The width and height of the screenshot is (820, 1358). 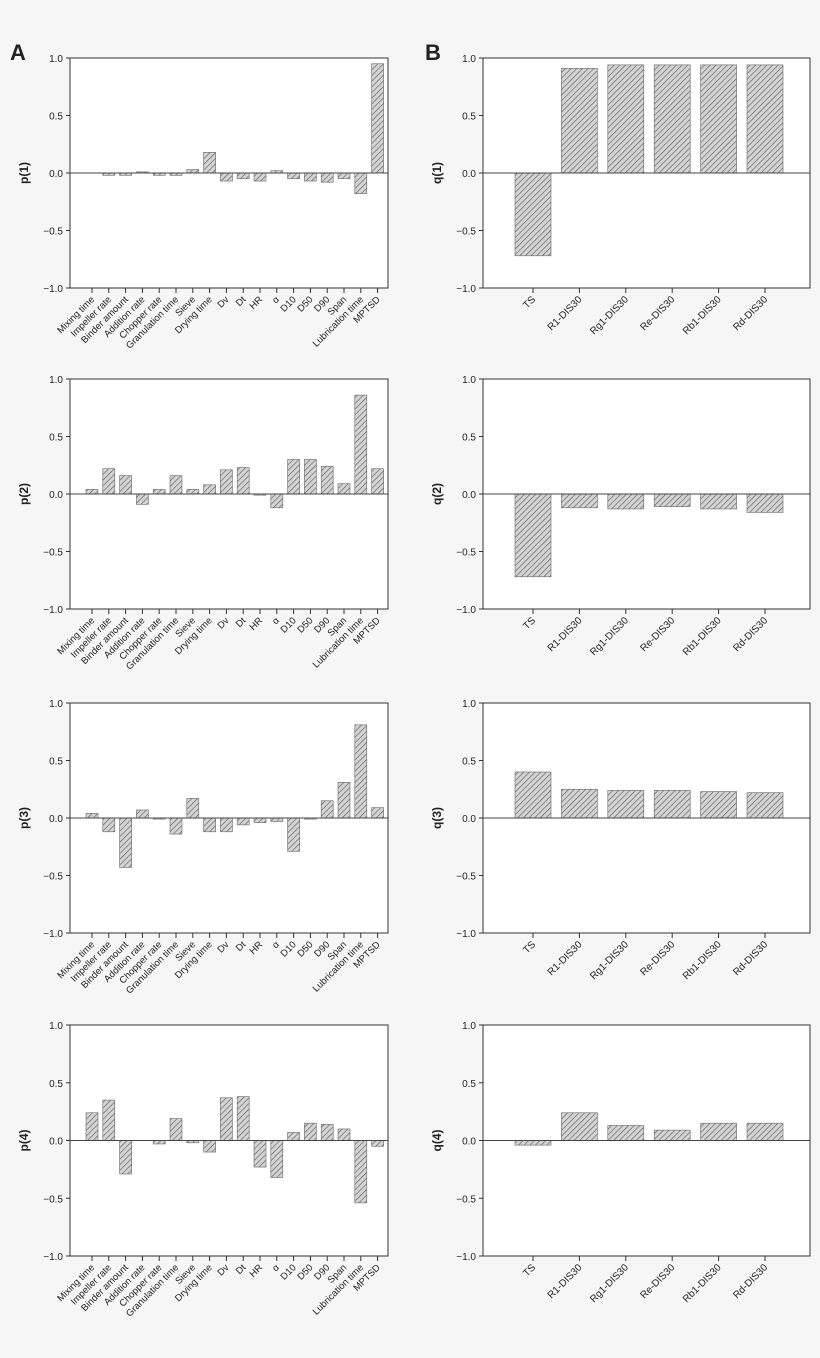 I want to click on bar-d50, so click(x=310, y=177).